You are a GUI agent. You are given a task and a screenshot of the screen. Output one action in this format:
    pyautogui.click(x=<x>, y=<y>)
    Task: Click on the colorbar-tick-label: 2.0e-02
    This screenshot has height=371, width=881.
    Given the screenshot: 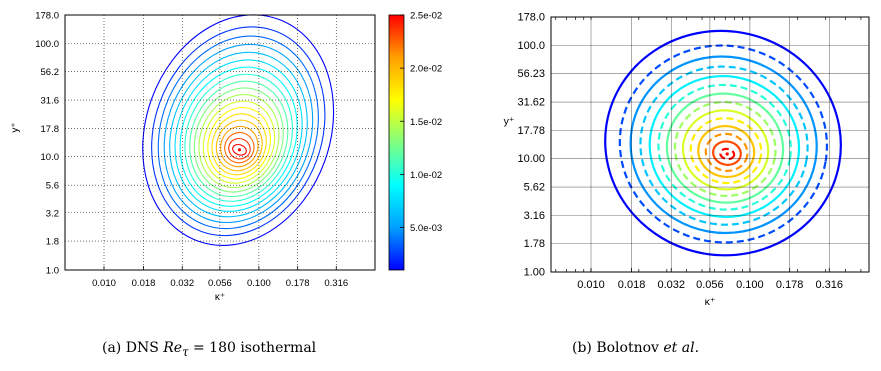 What is the action you would take?
    pyautogui.click(x=426, y=69)
    